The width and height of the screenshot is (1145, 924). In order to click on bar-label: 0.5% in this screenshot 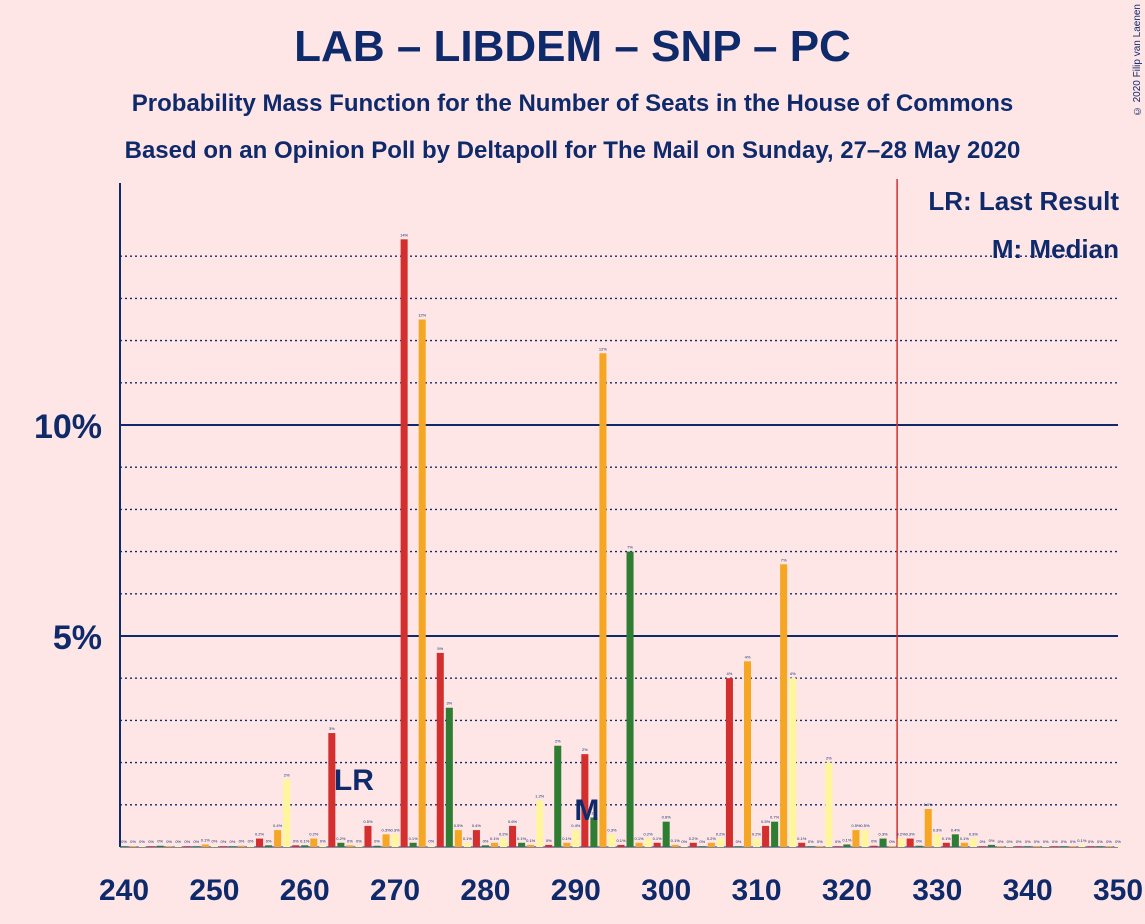, I will do `click(856, 825)`.